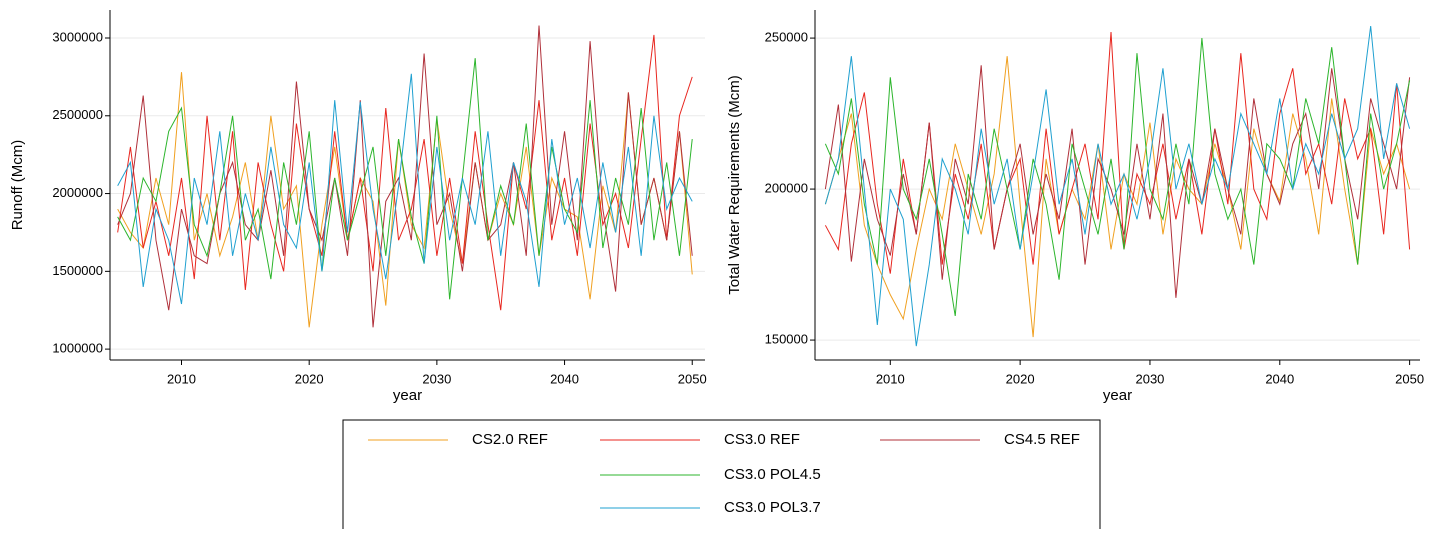 This screenshot has height=534, width=1441. What do you see at coordinates (77, 348) in the screenshot?
I see `y-tick-label: 1000000` at bounding box center [77, 348].